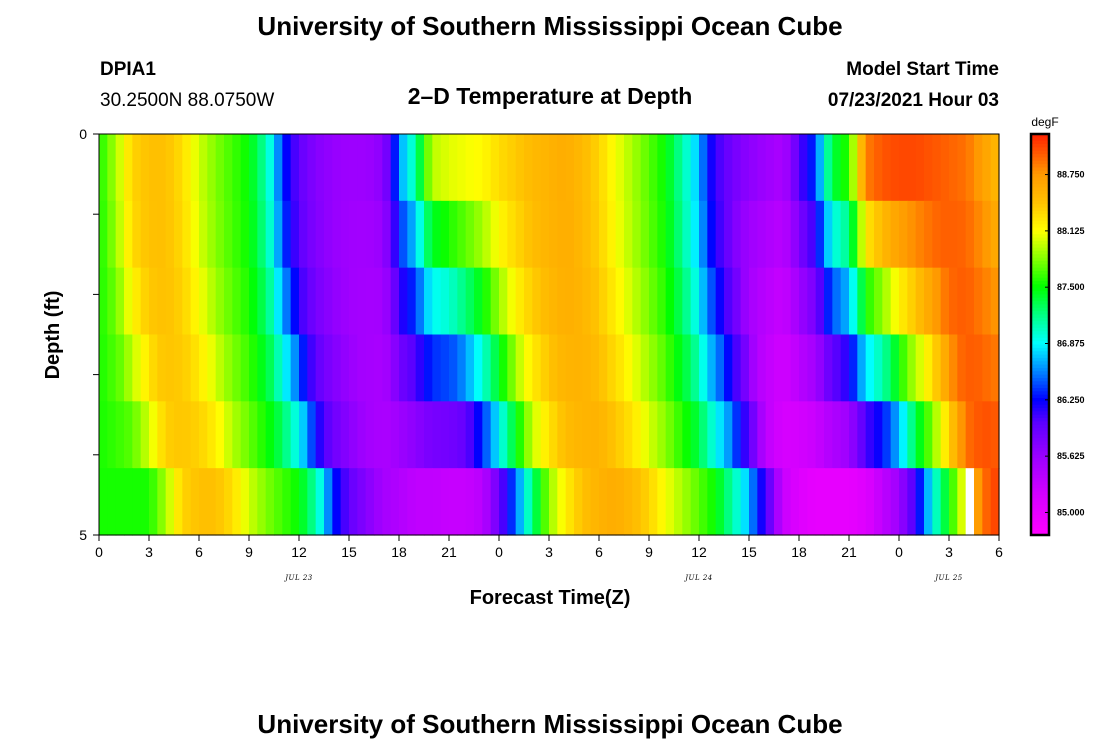  Describe the element at coordinates (1071, 344) in the screenshot. I see `colorbar-tick-label: 86.875` at that location.